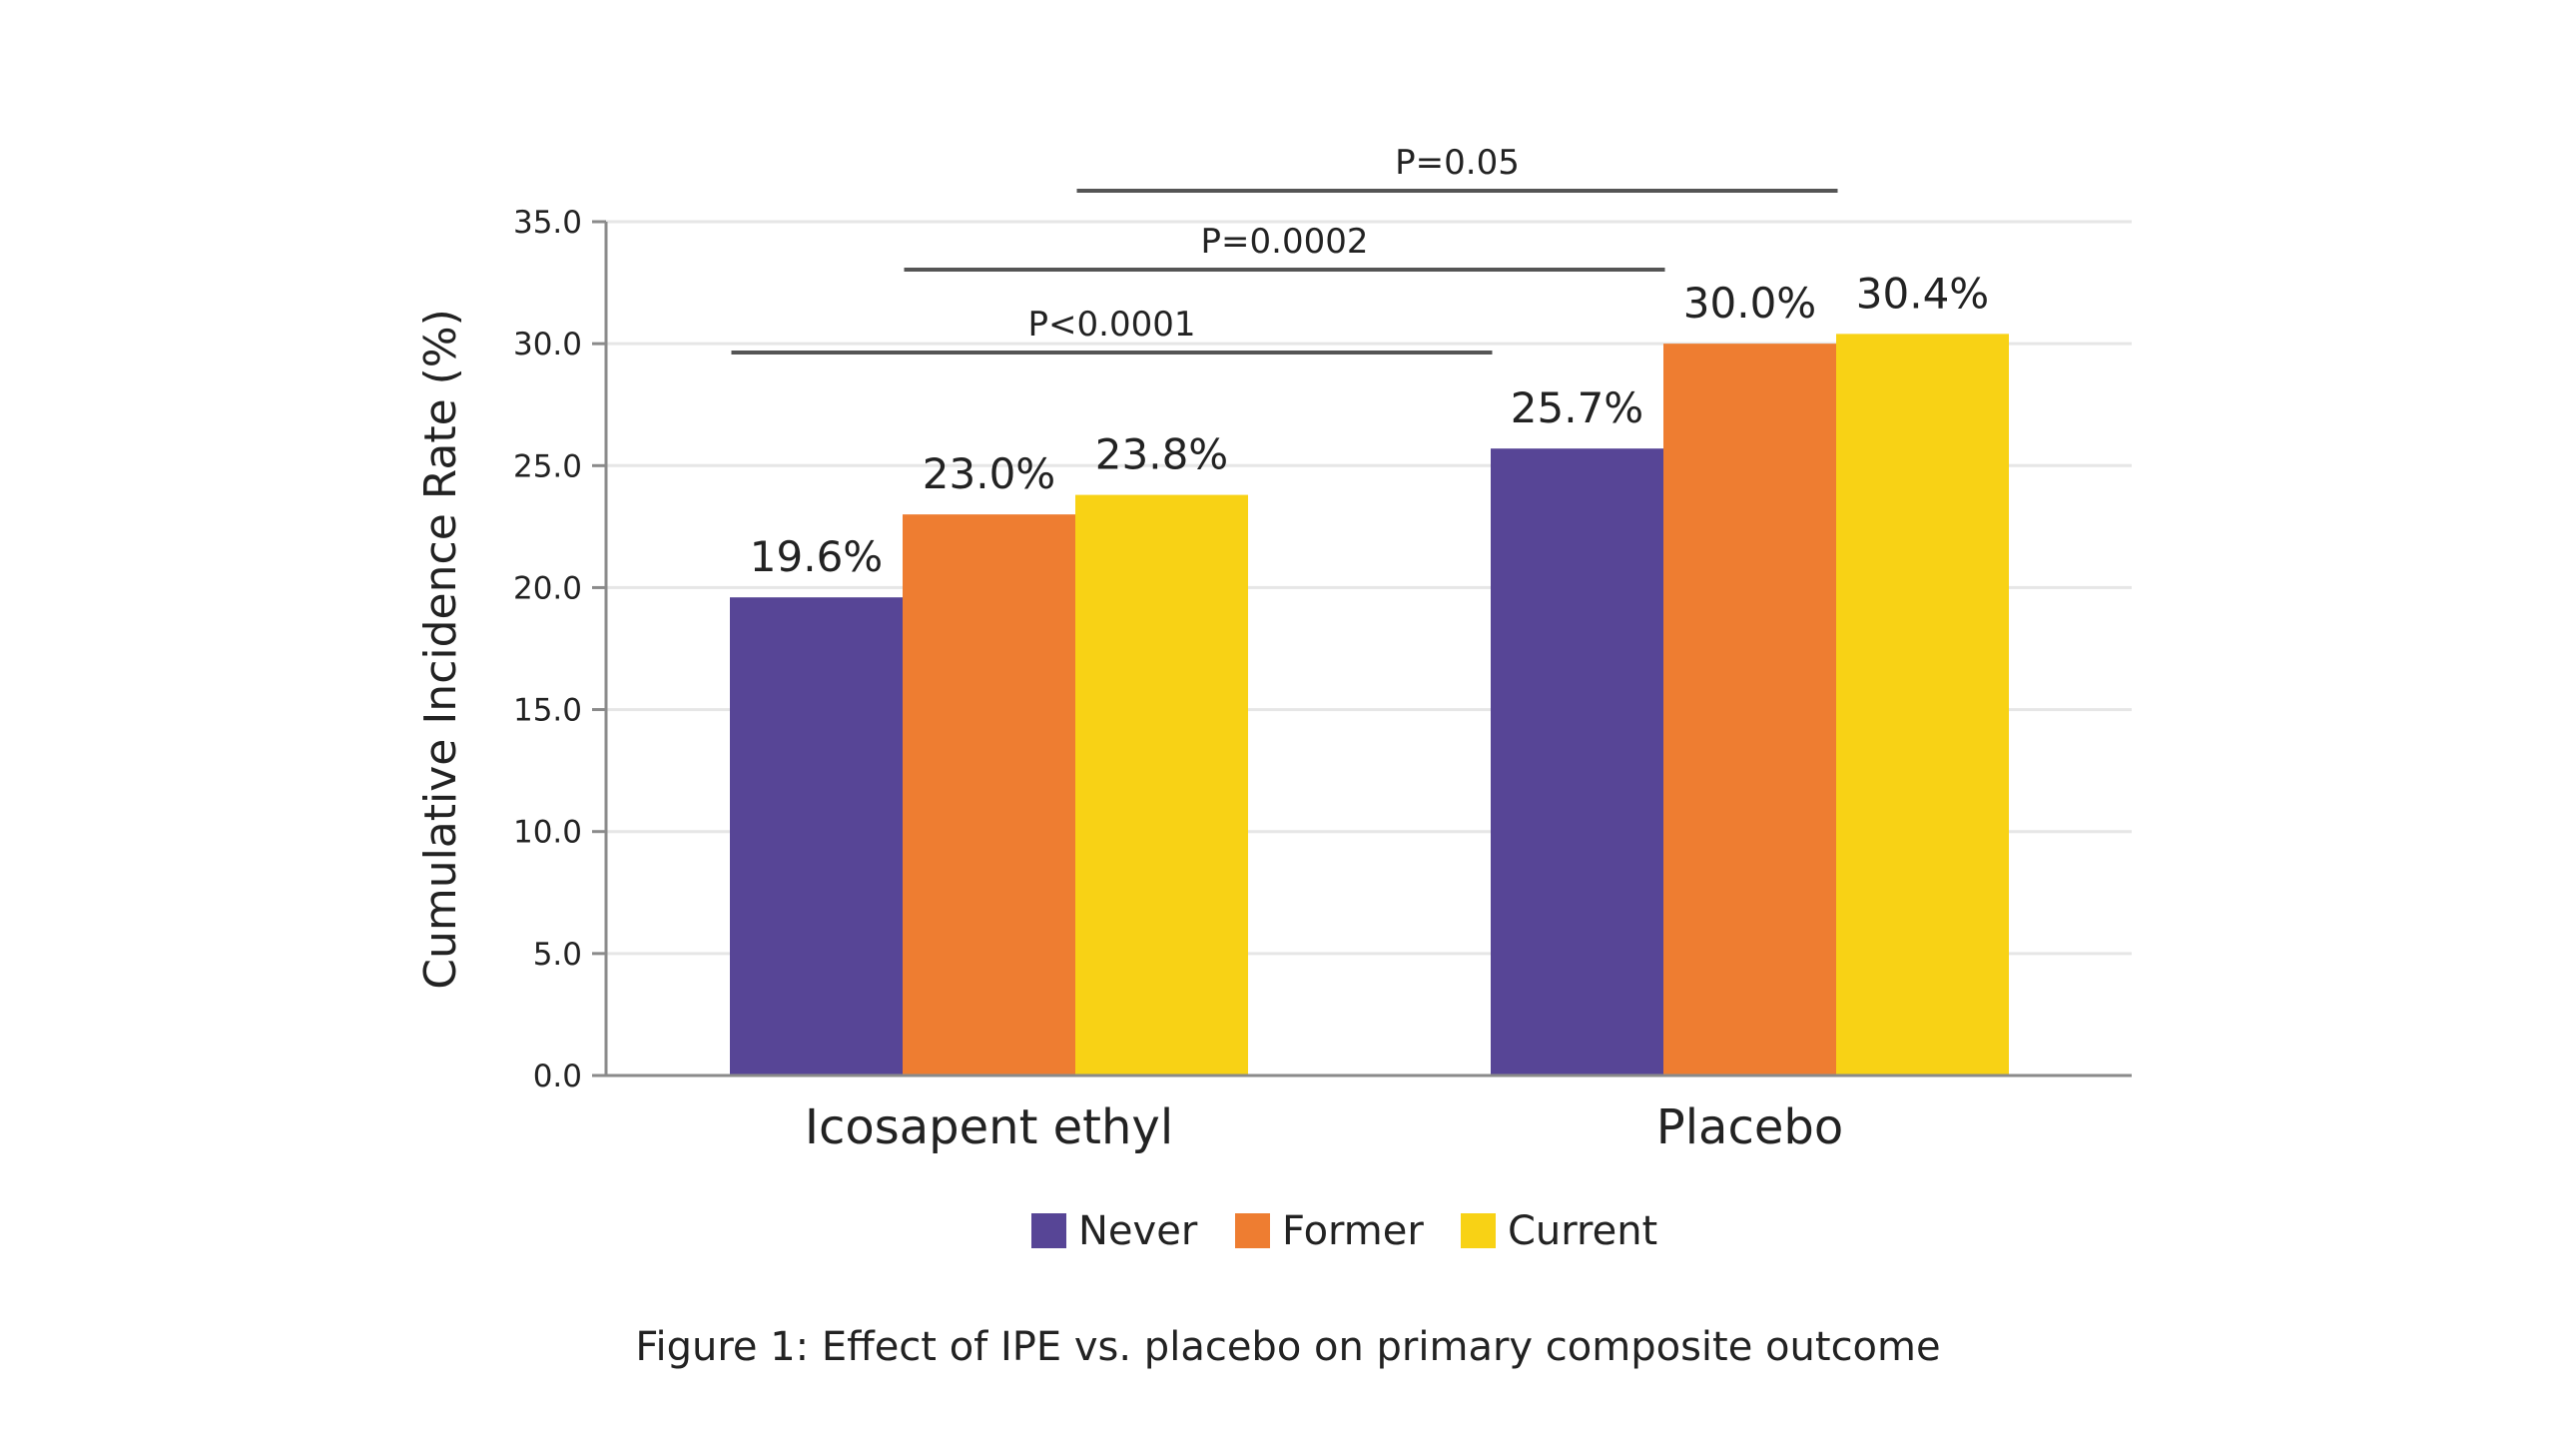 The width and height of the screenshot is (2576, 1431). What do you see at coordinates (816, 556) in the screenshot?
I see `data-label: 19.6%` at bounding box center [816, 556].